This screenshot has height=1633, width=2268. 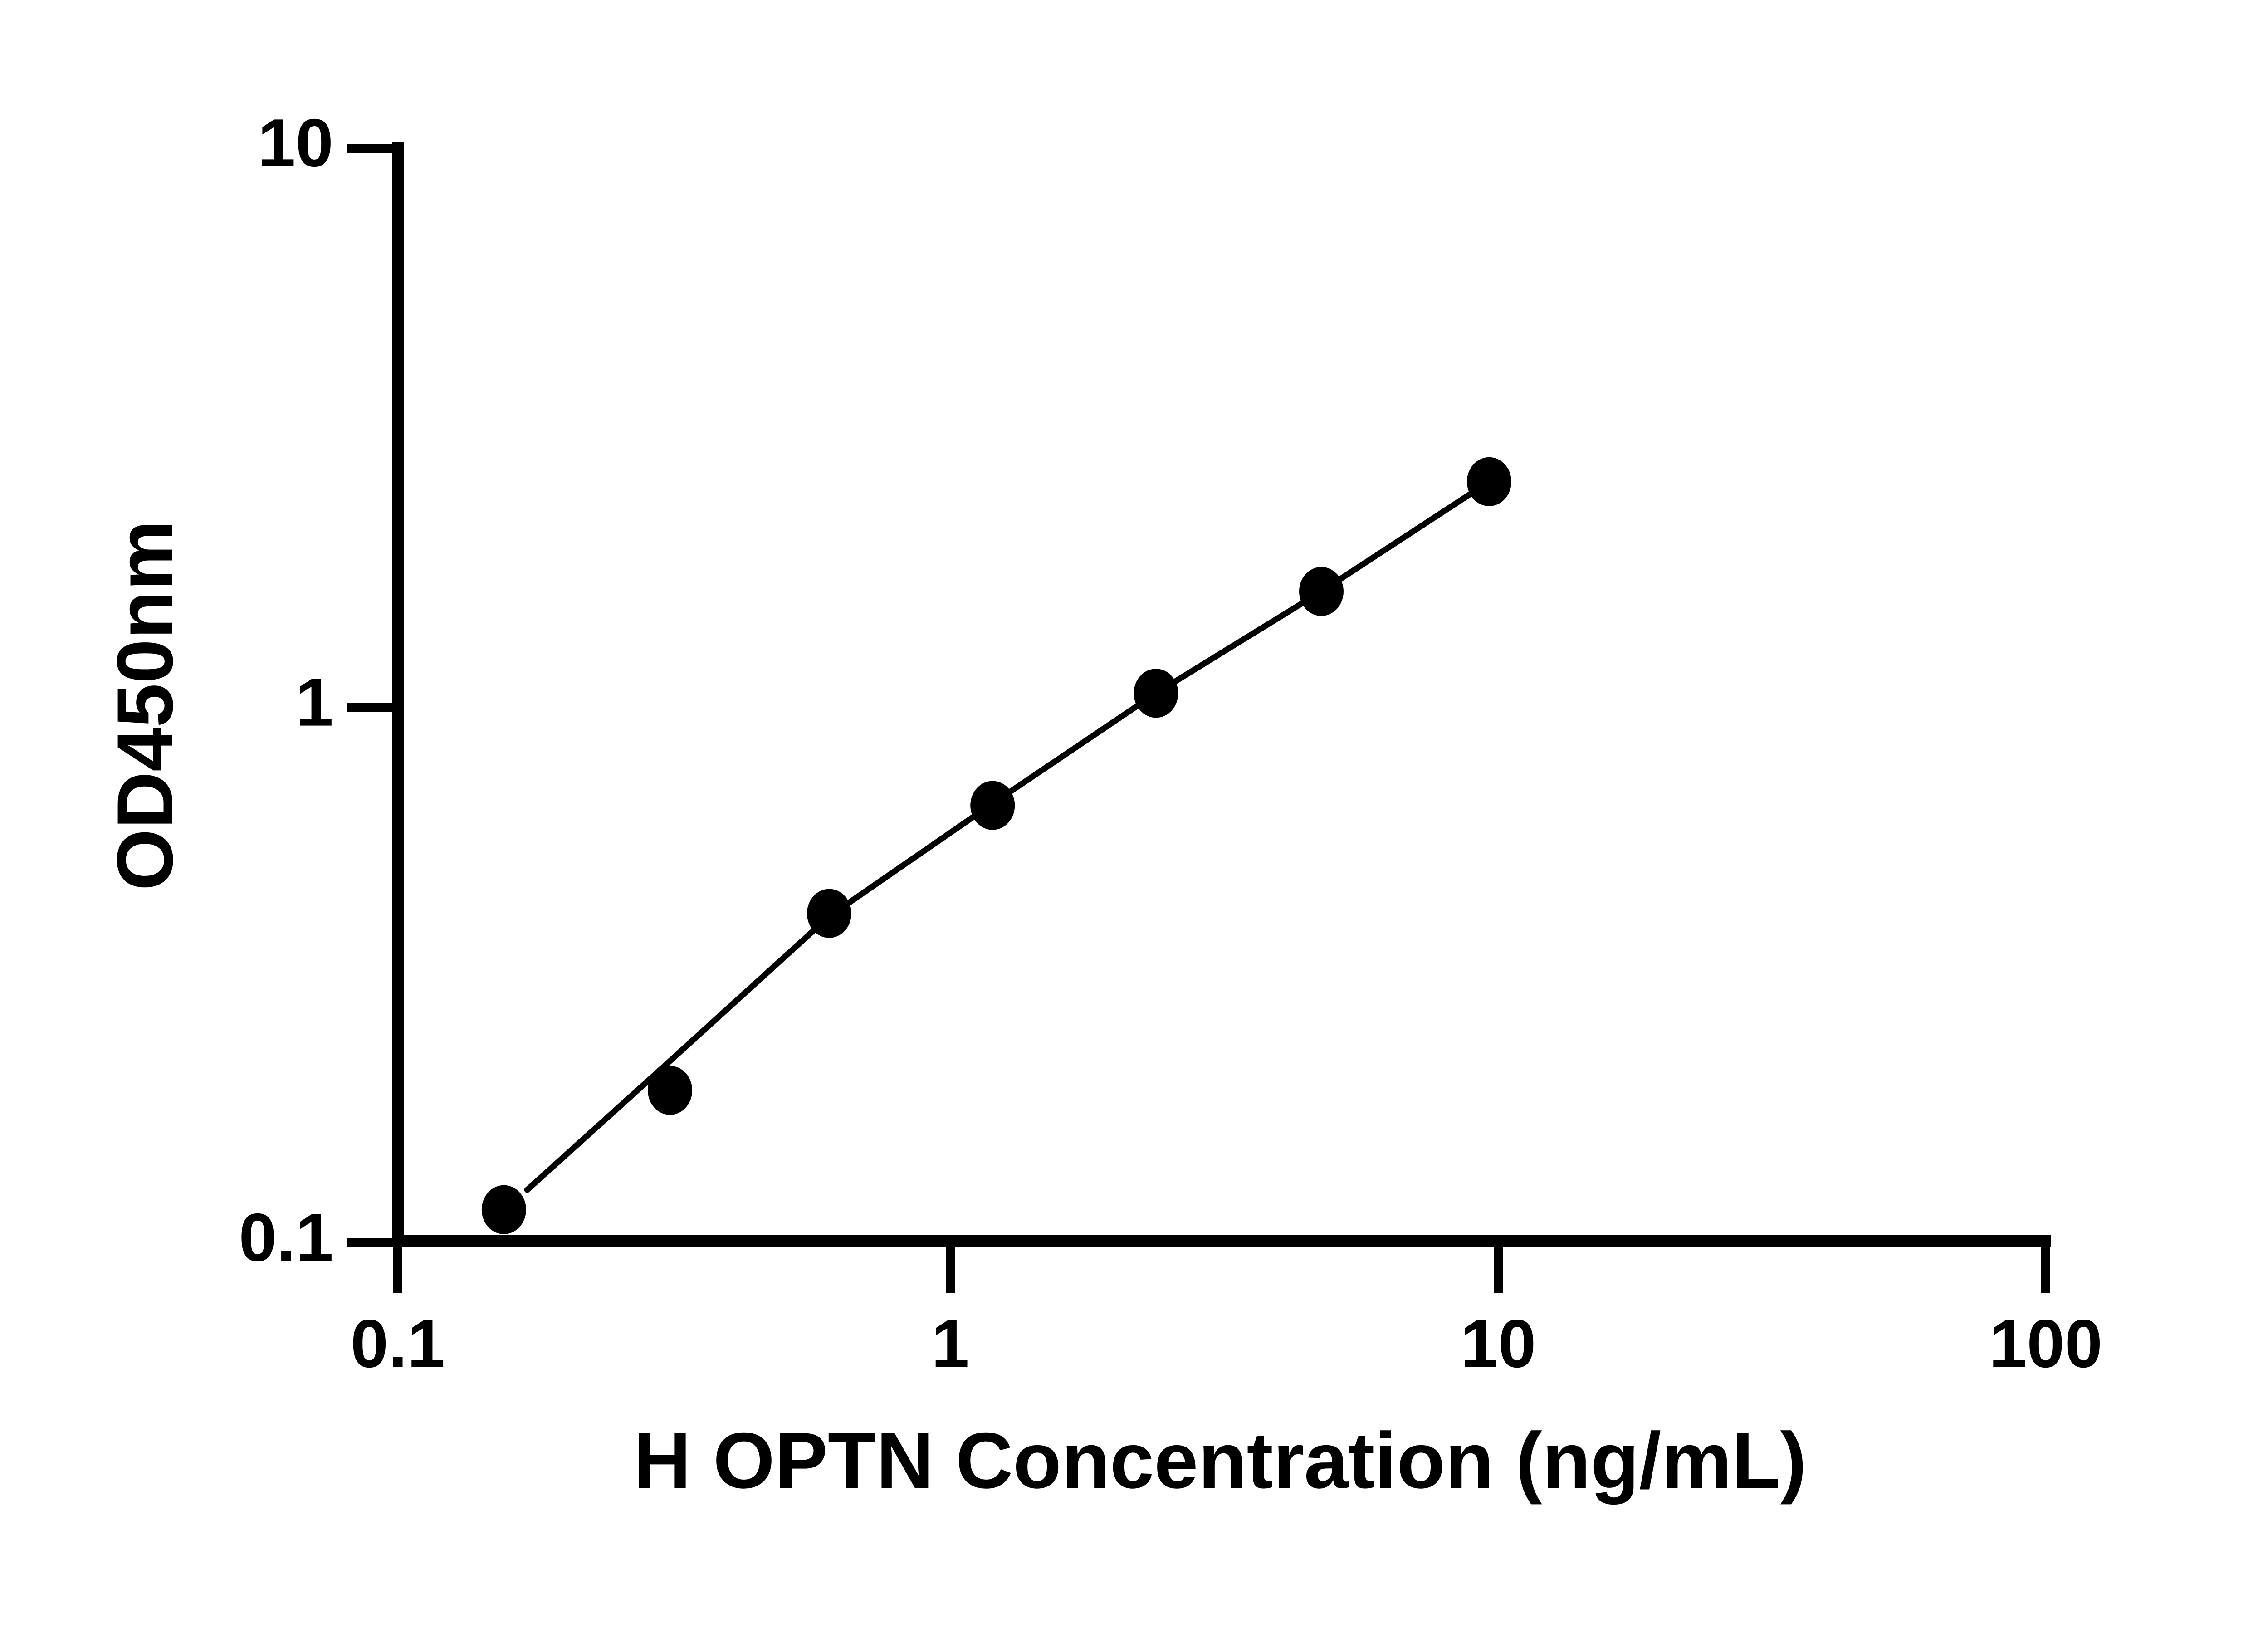 What do you see at coordinates (1221, 1461) in the screenshot?
I see `x-axis-title: H OPTN Concentration (ng/mL)` at bounding box center [1221, 1461].